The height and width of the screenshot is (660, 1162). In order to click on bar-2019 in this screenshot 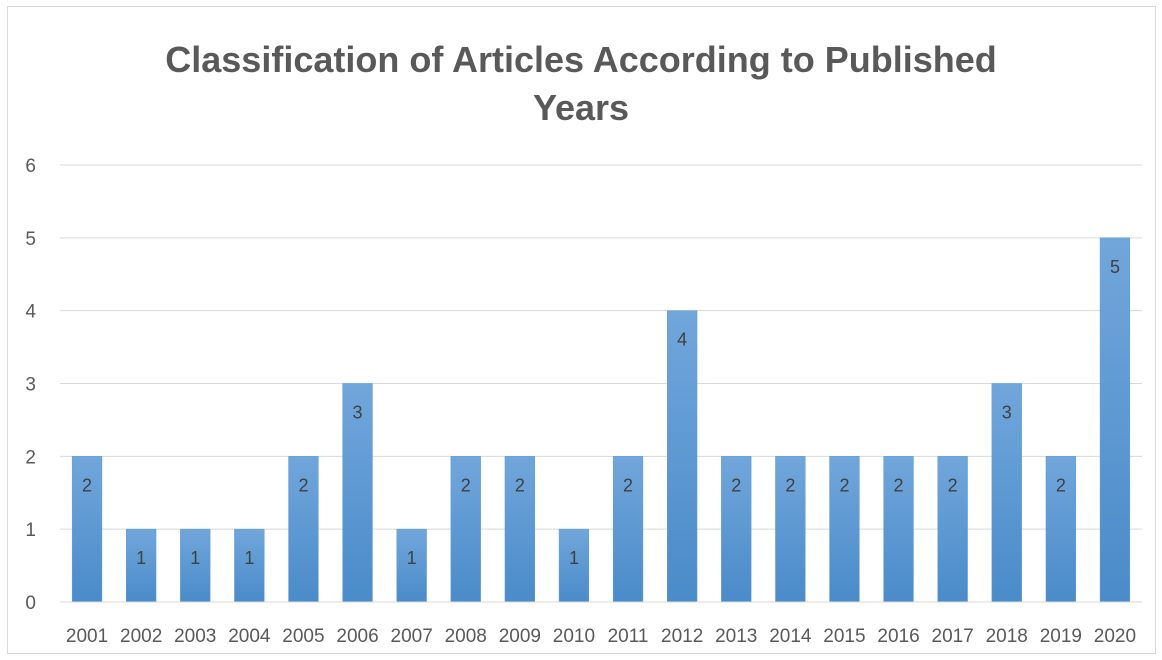, I will do `click(1060, 529)`.